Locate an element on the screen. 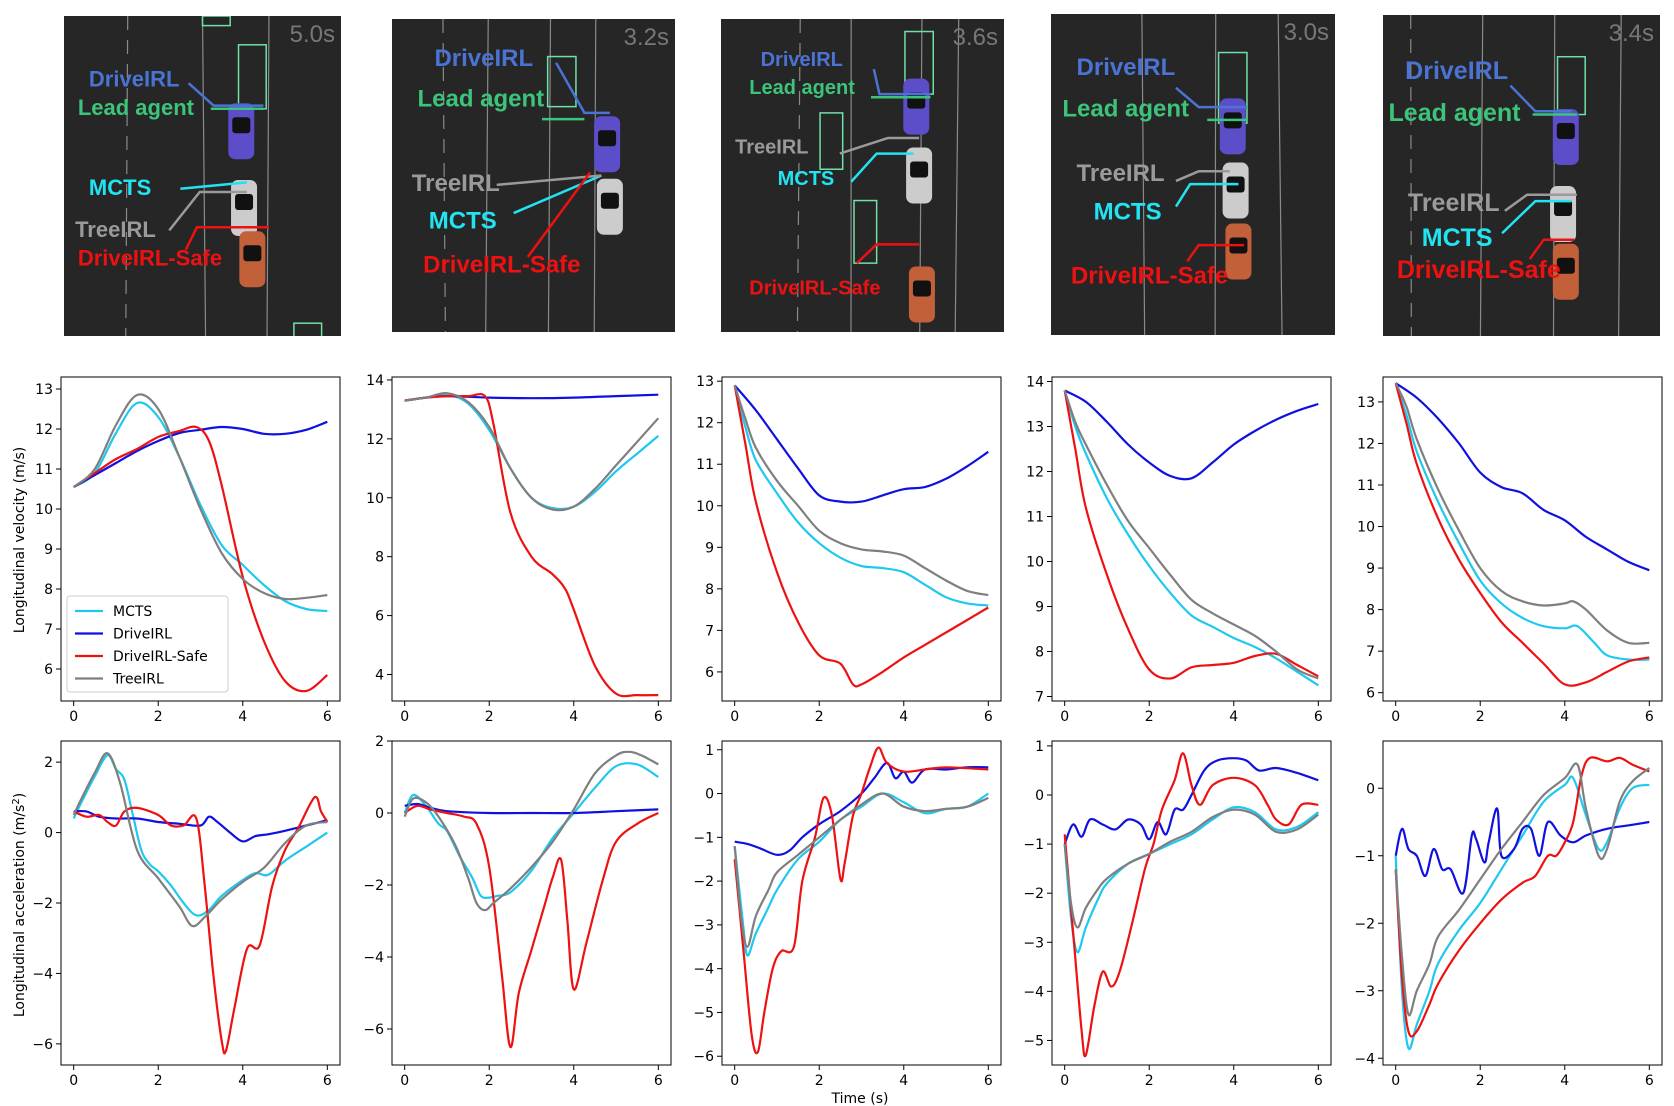 The image size is (1674, 1106). y-tick-label: 8 is located at coordinates (48, 590).